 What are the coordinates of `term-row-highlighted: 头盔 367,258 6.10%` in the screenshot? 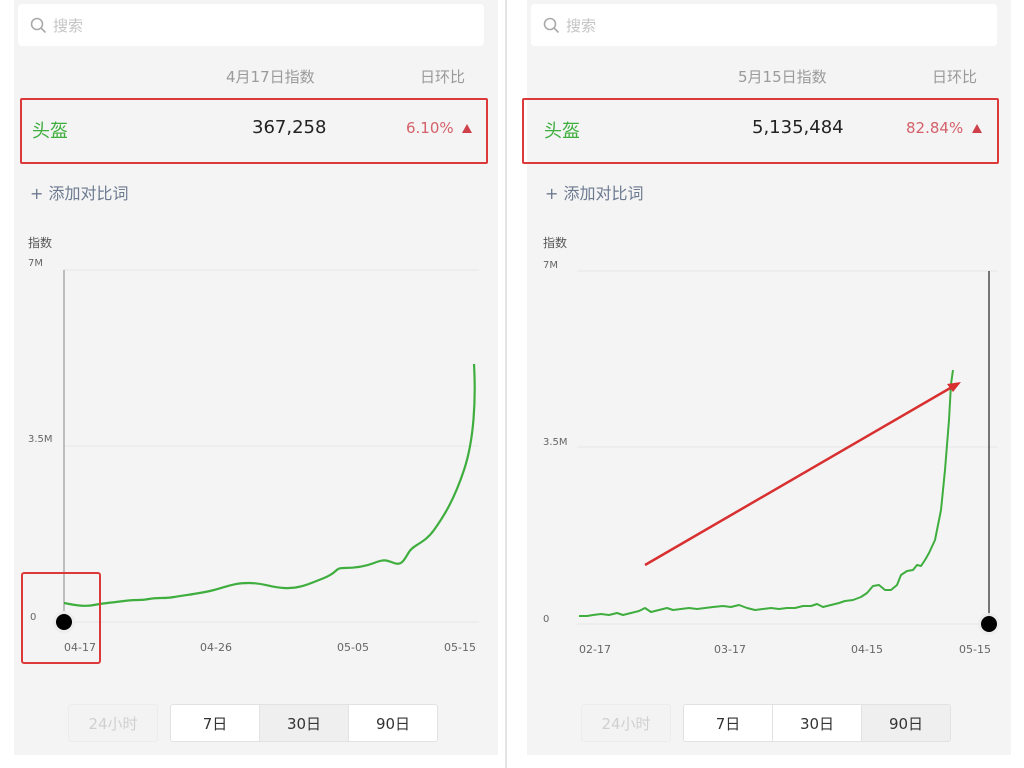 It's located at (254, 131).